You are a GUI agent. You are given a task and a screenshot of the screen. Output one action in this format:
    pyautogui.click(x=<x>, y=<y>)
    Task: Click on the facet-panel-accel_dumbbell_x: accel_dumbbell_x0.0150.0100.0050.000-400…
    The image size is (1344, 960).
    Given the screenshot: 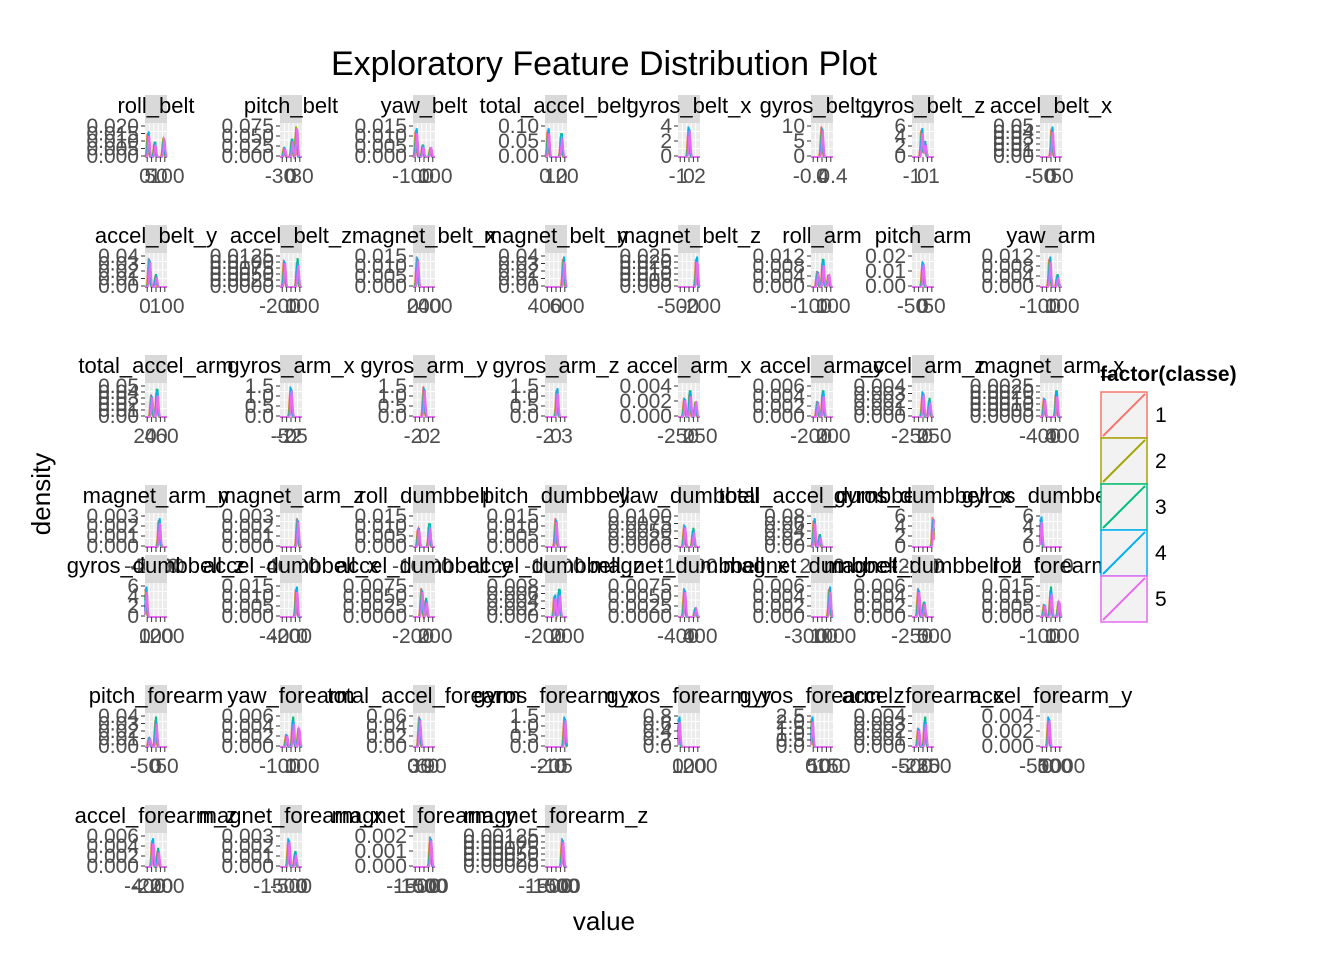 What is the action you would take?
    pyautogui.click(x=291, y=600)
    